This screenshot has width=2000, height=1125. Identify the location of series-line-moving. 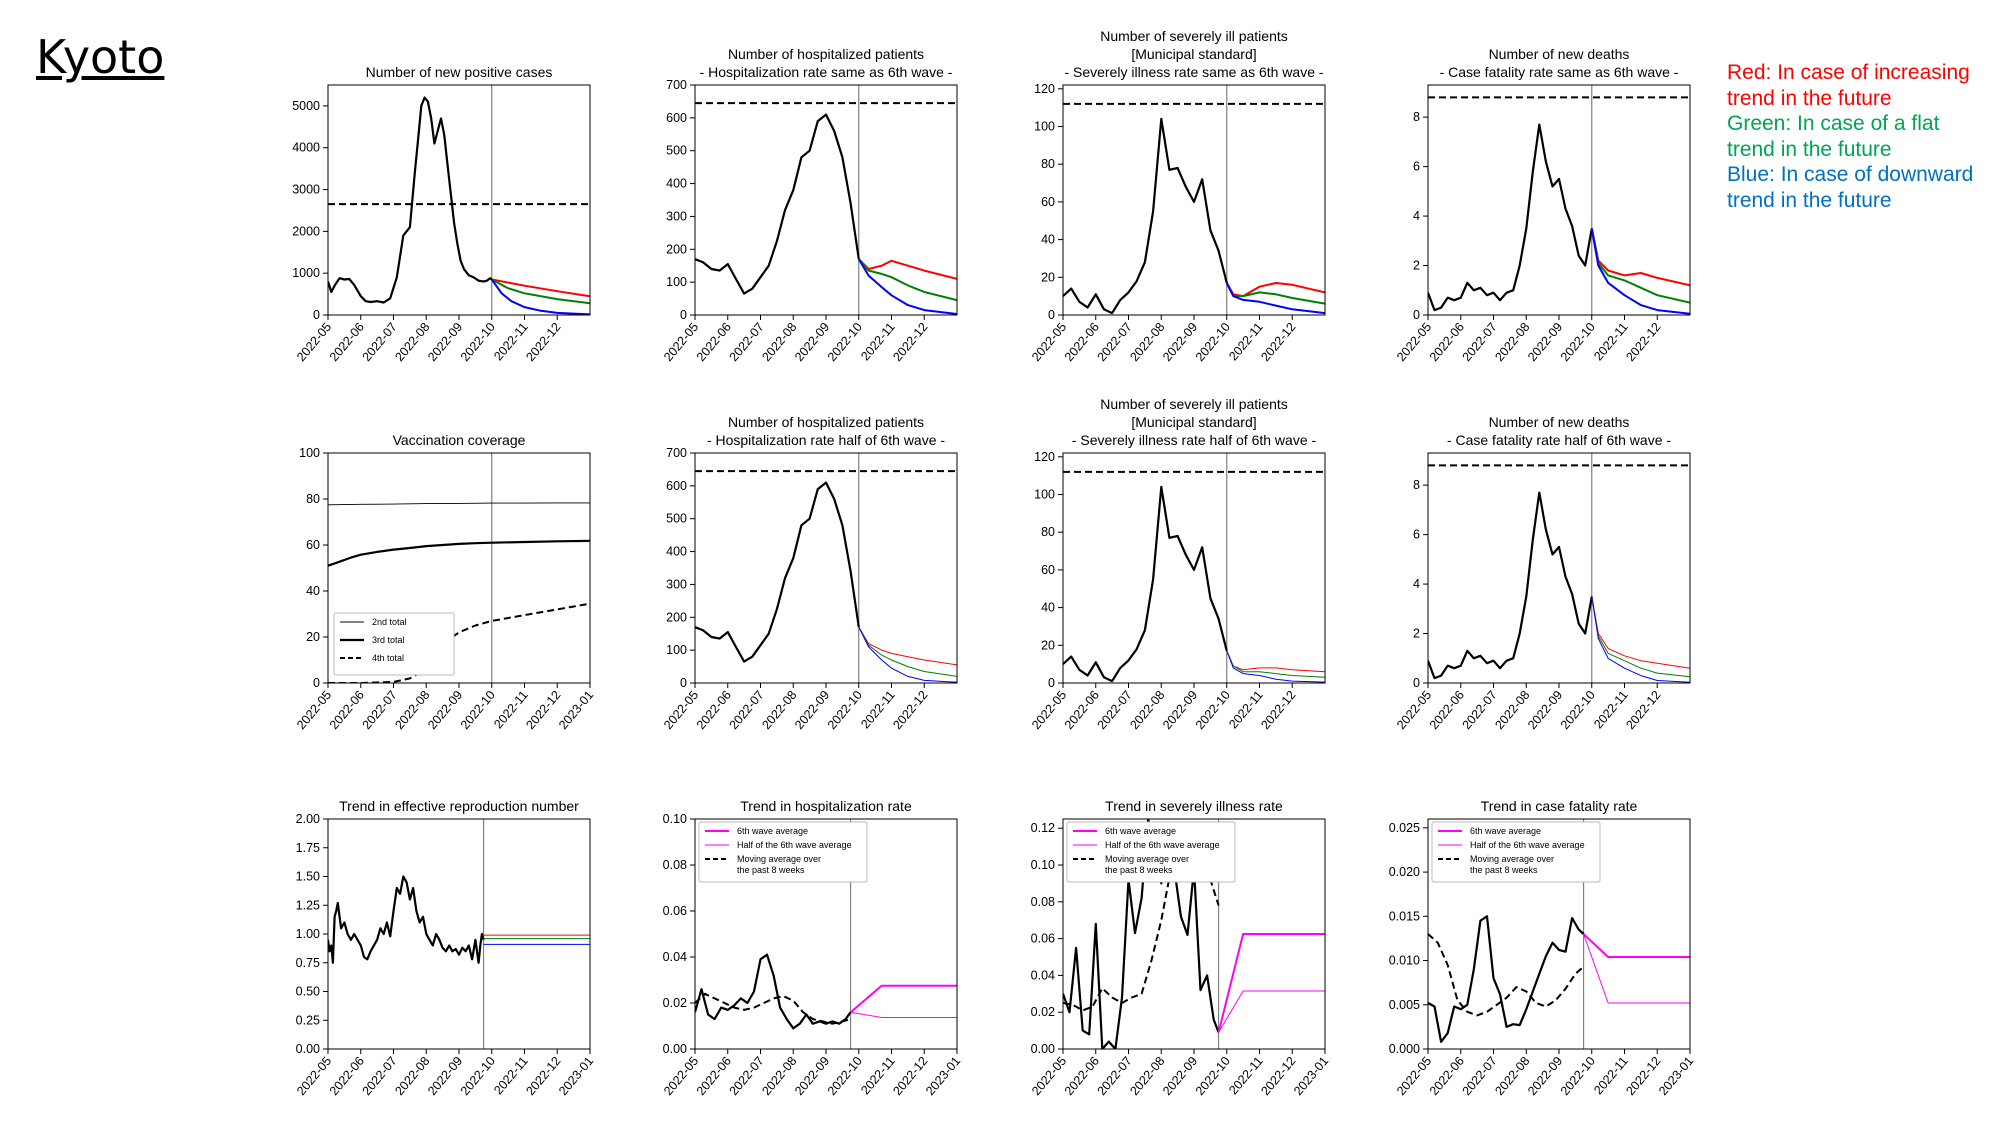
(773, 1008).